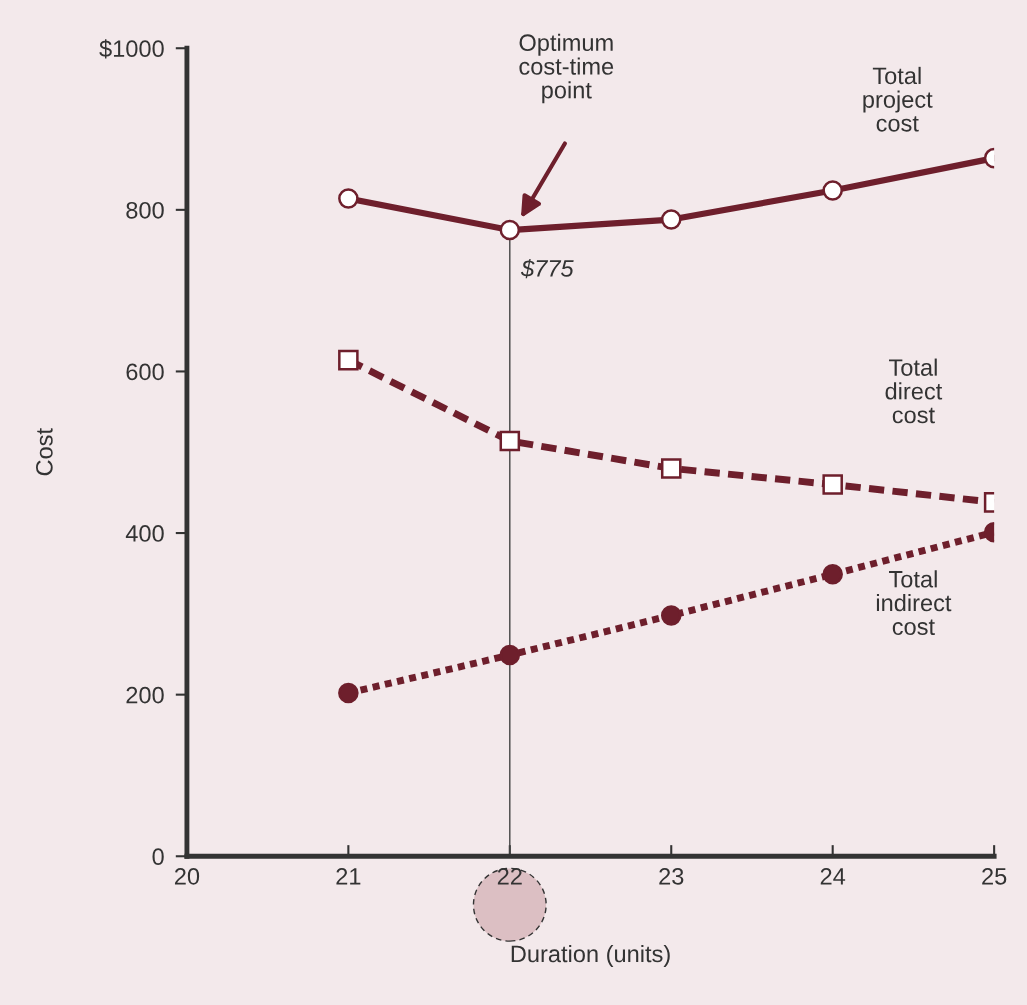  I want to click on x-tick-label: 24, so click(833, 876).